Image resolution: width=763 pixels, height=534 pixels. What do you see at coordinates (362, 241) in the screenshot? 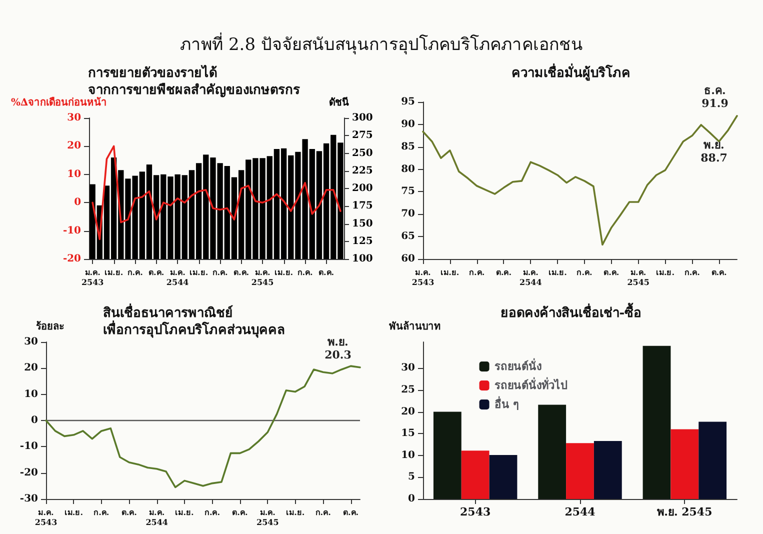
I see `y2-tick-label: 125` at bounding box center [362, 241].